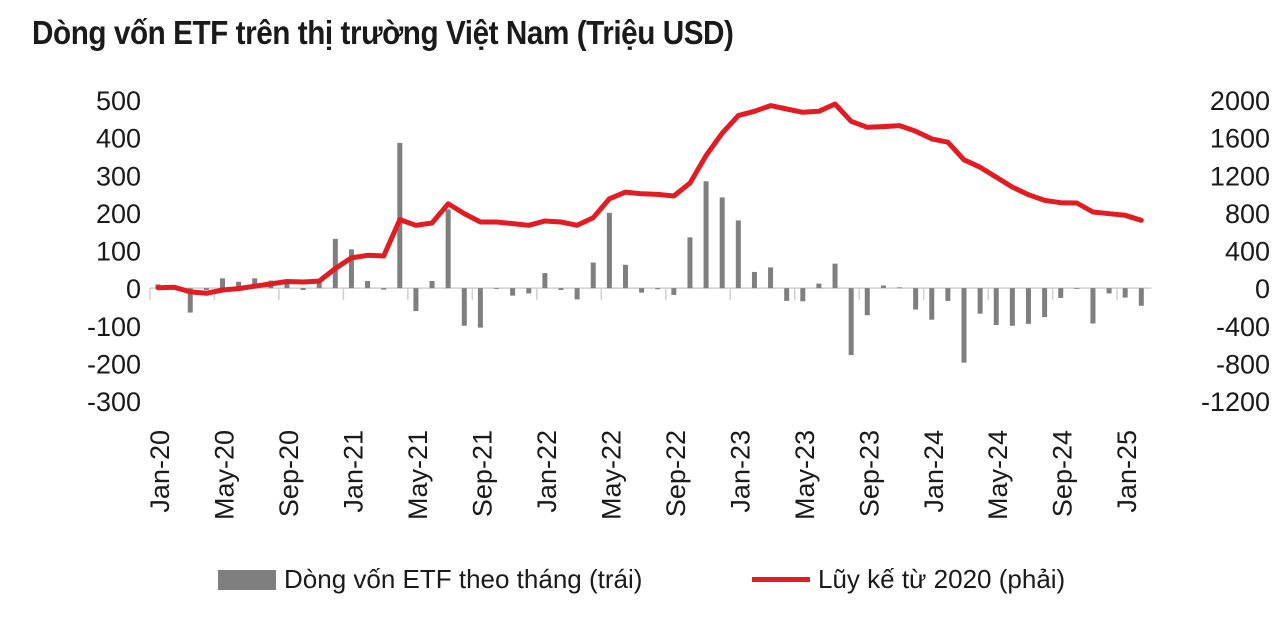 The height and width of the screenshot is (620, 1280). I want to click on x-axis-tick-label: Sep-23, so click(869, 473).